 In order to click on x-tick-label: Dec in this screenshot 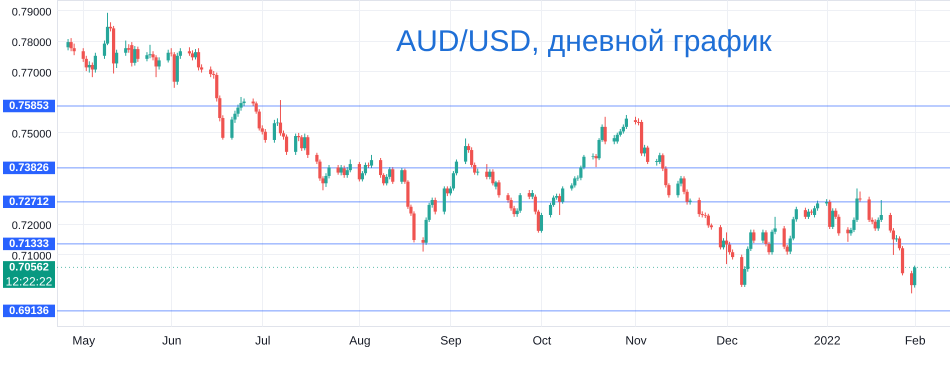, I will do `click(727, 341)`.